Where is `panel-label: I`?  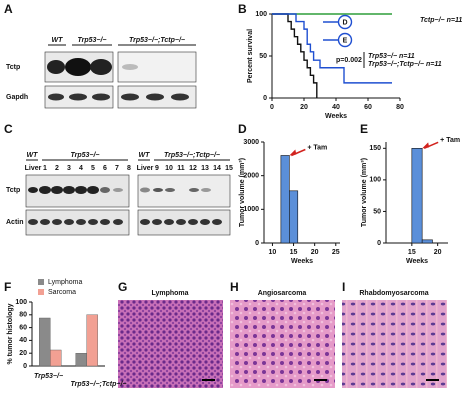 panel-label: I is located at coordinates (343, 287).